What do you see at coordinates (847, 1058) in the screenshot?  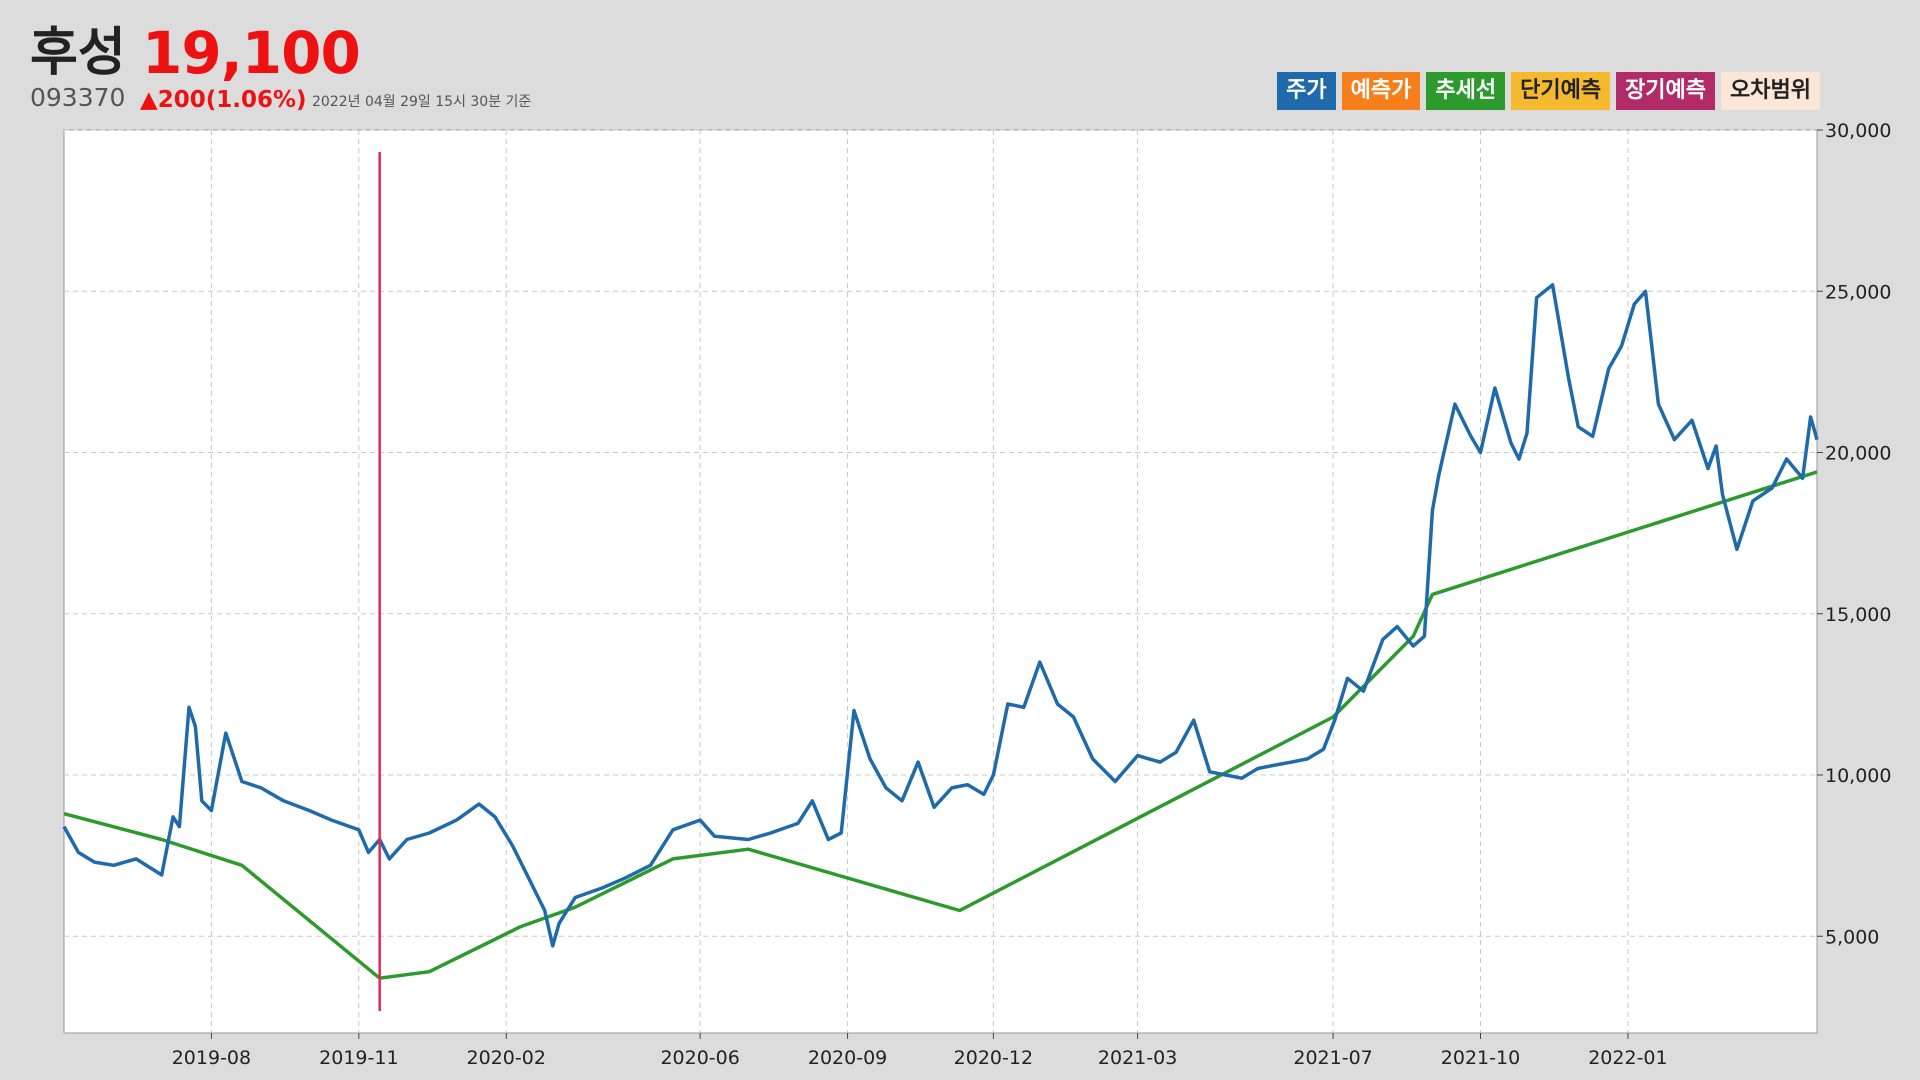 I see `x-tick-label: 2020-09` at bounding box center [847, 1058].